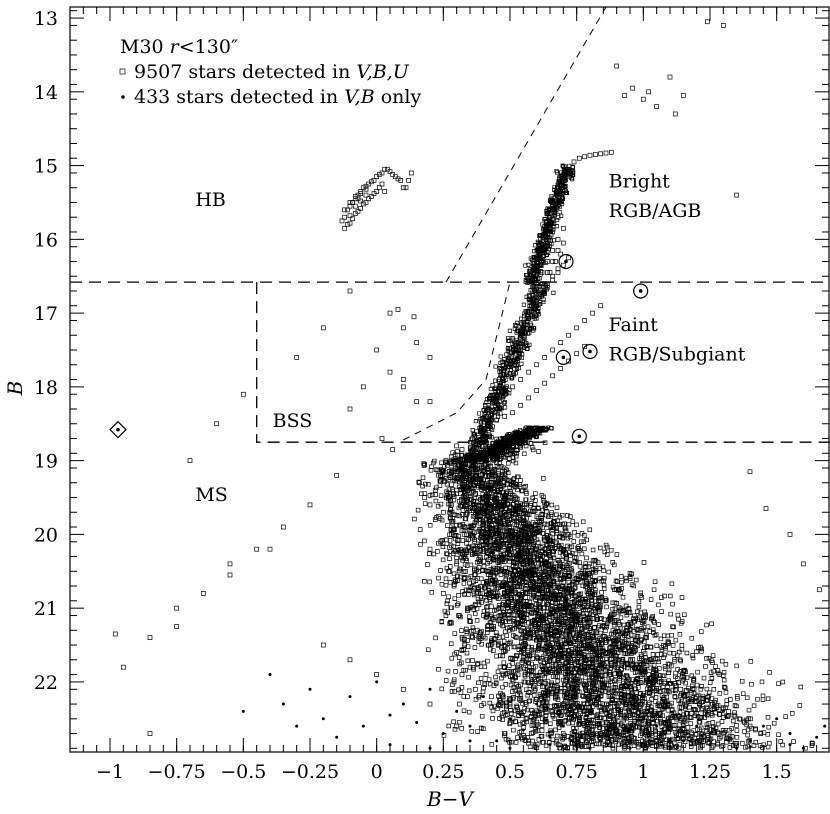  I want to click on region-label: Faint, so click(634, 325).